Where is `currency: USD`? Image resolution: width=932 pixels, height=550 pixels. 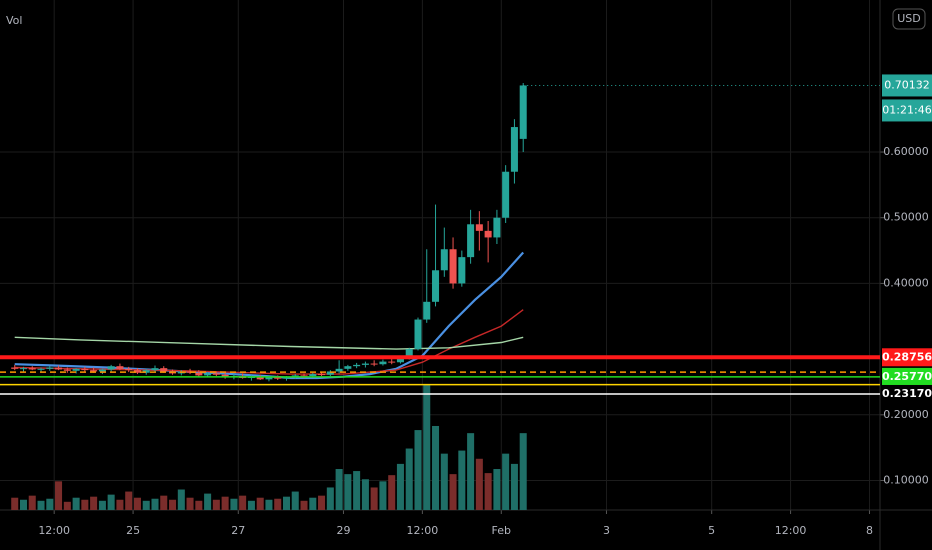 currency: USD is located at coordinates (909, 18).